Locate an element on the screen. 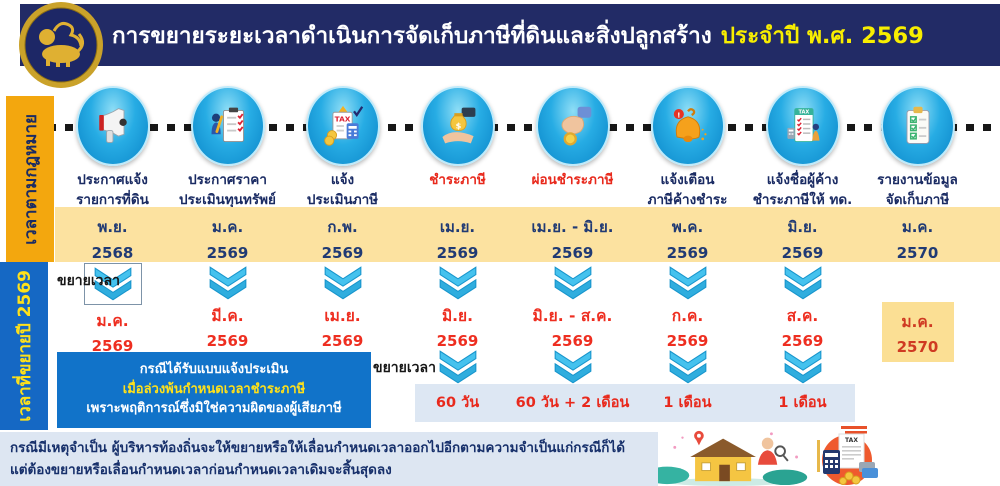 This screenshot has width=1000, height=486. debtor-list-icon: TAX is located at coordinates (802, 125).